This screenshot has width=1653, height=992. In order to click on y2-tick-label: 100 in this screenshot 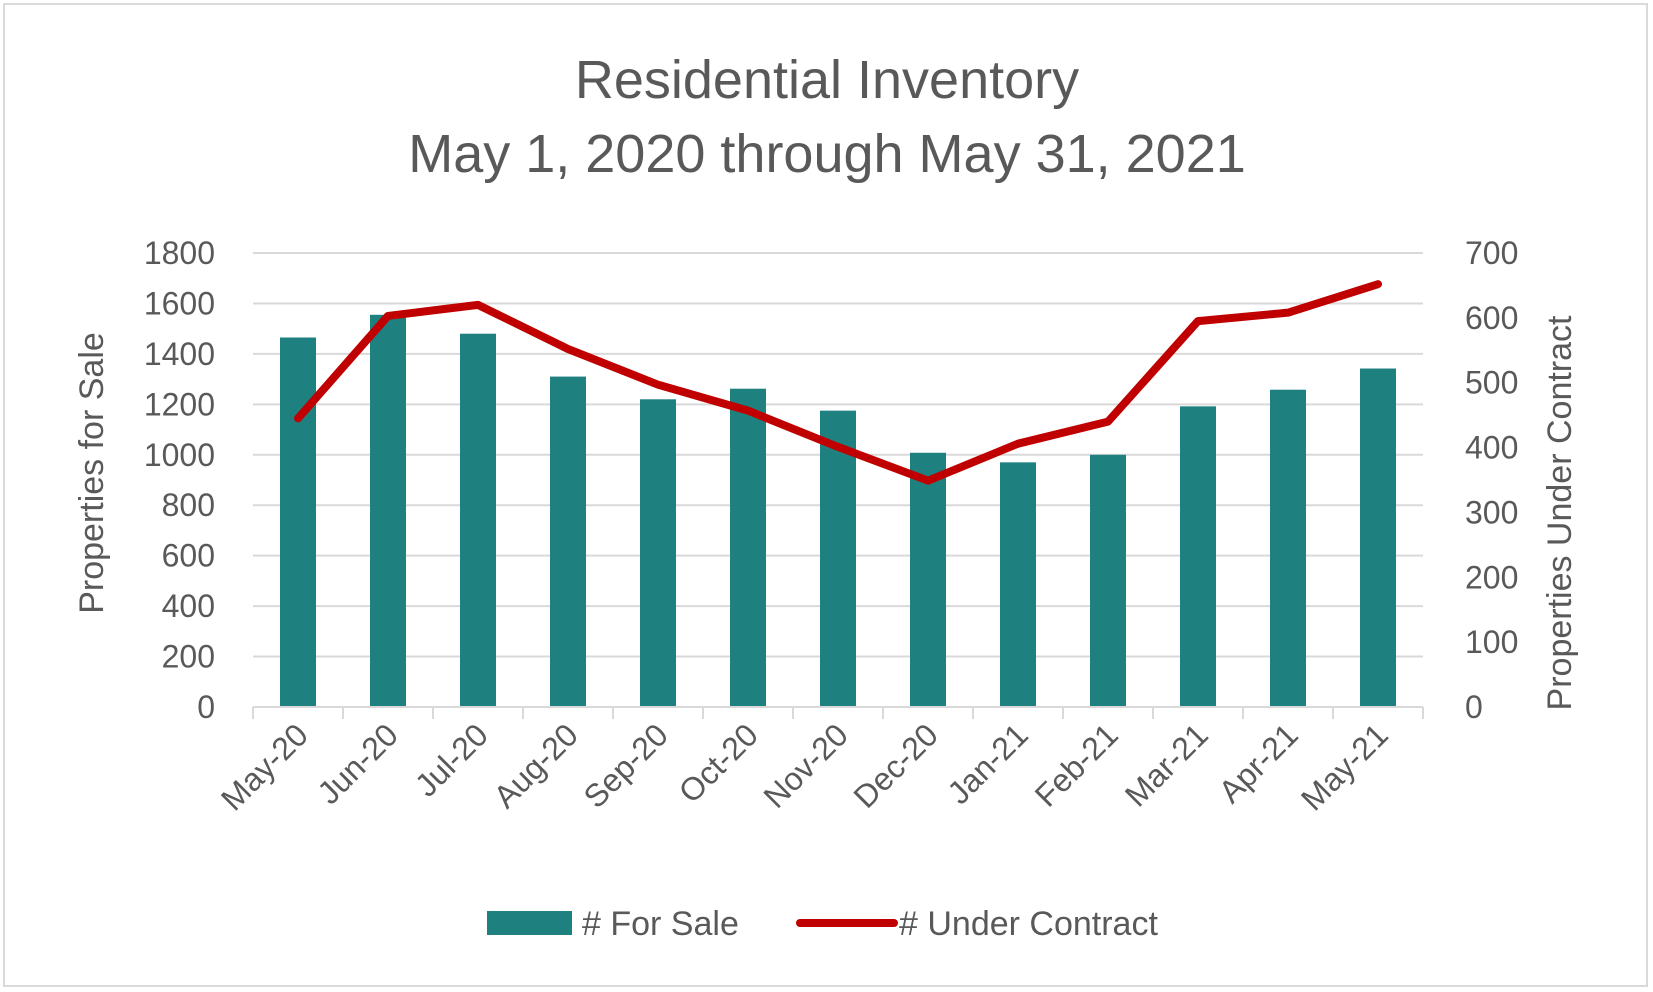, I will do `click(1491, 642)`.